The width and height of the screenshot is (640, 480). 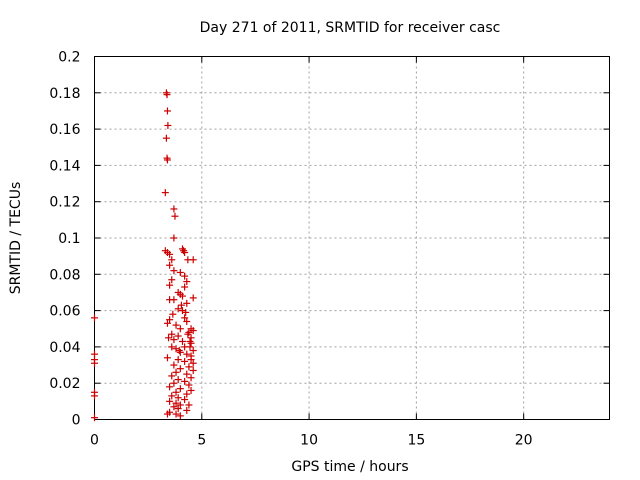 I want to click on x-tick-label: 20, so click(x=524, y=441).